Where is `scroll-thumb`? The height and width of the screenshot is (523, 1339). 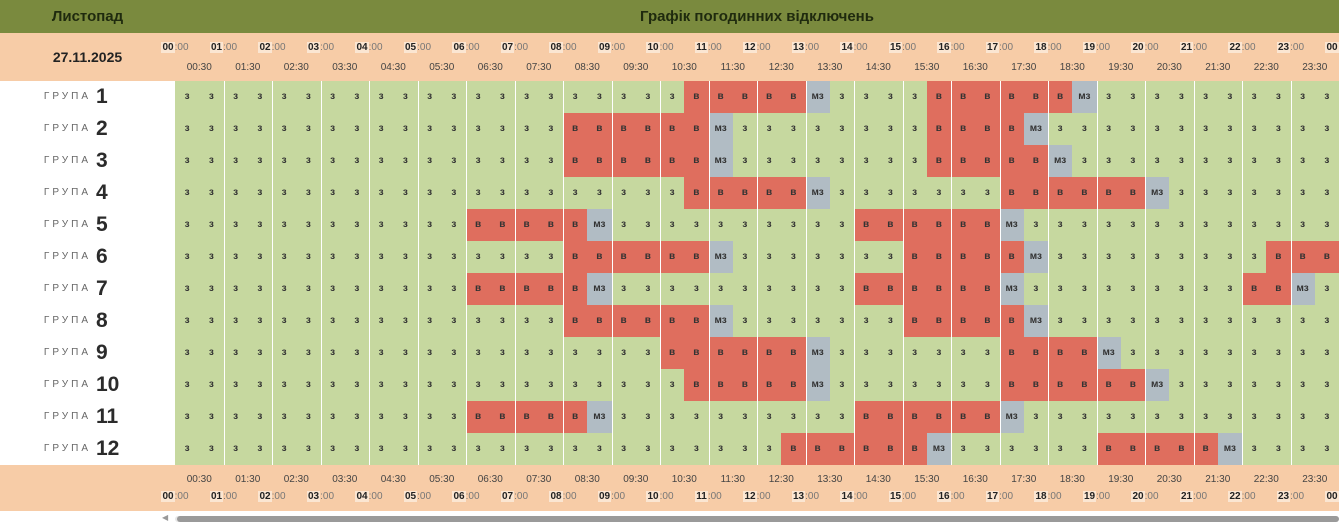 scroll-thumb is located at coordinates (758, 519).